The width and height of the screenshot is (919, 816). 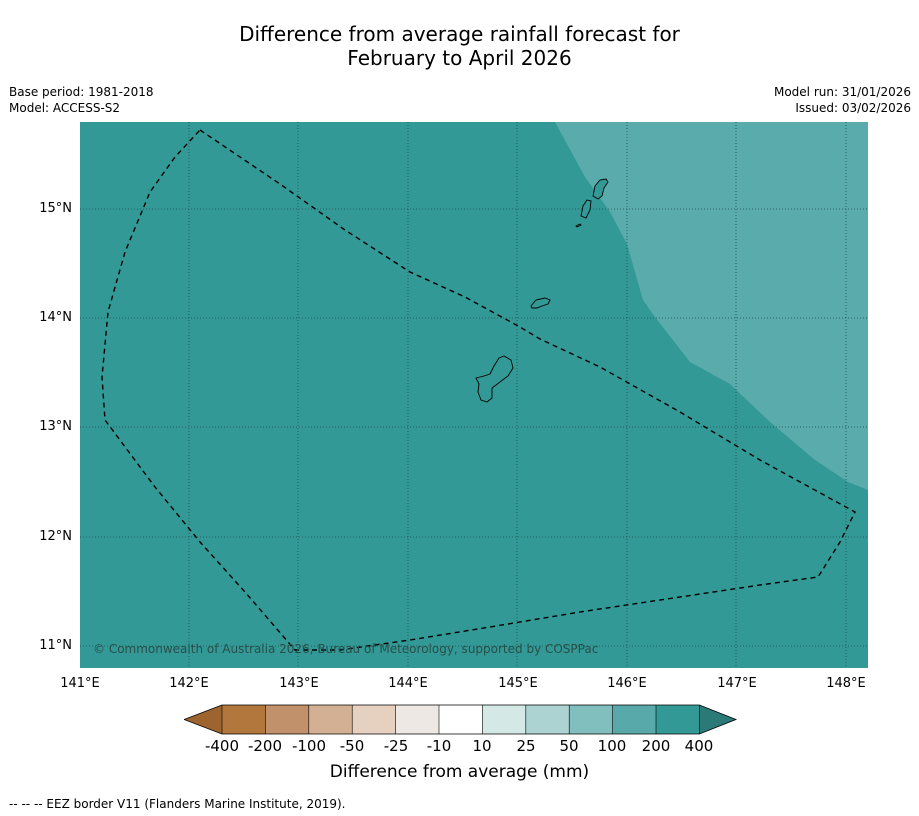 What do you see at coordinates (494, 379) in the screenshot?
I see `guam-island` at bounding box center [494, 379].